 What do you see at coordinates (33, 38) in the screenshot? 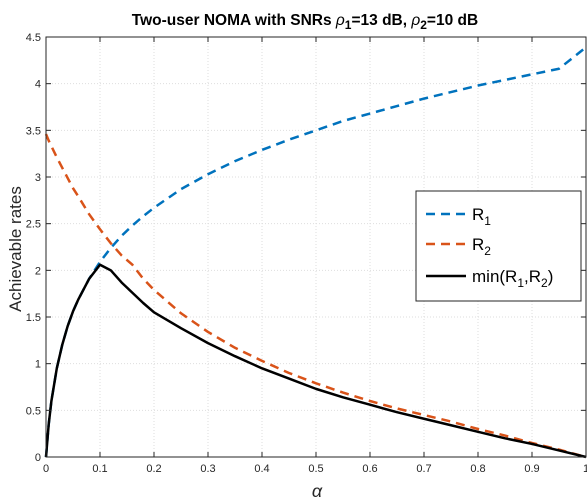
I see `y-tick-label: 4.5` at bounding box center [33, 38].